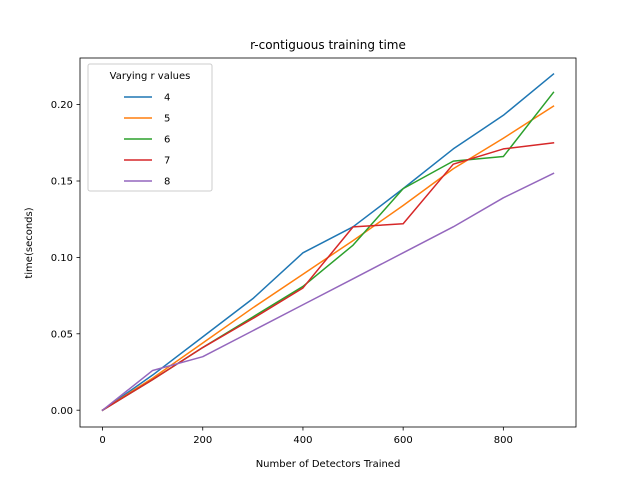  I want to click on x-tick-label: 200, so click(202, 440).